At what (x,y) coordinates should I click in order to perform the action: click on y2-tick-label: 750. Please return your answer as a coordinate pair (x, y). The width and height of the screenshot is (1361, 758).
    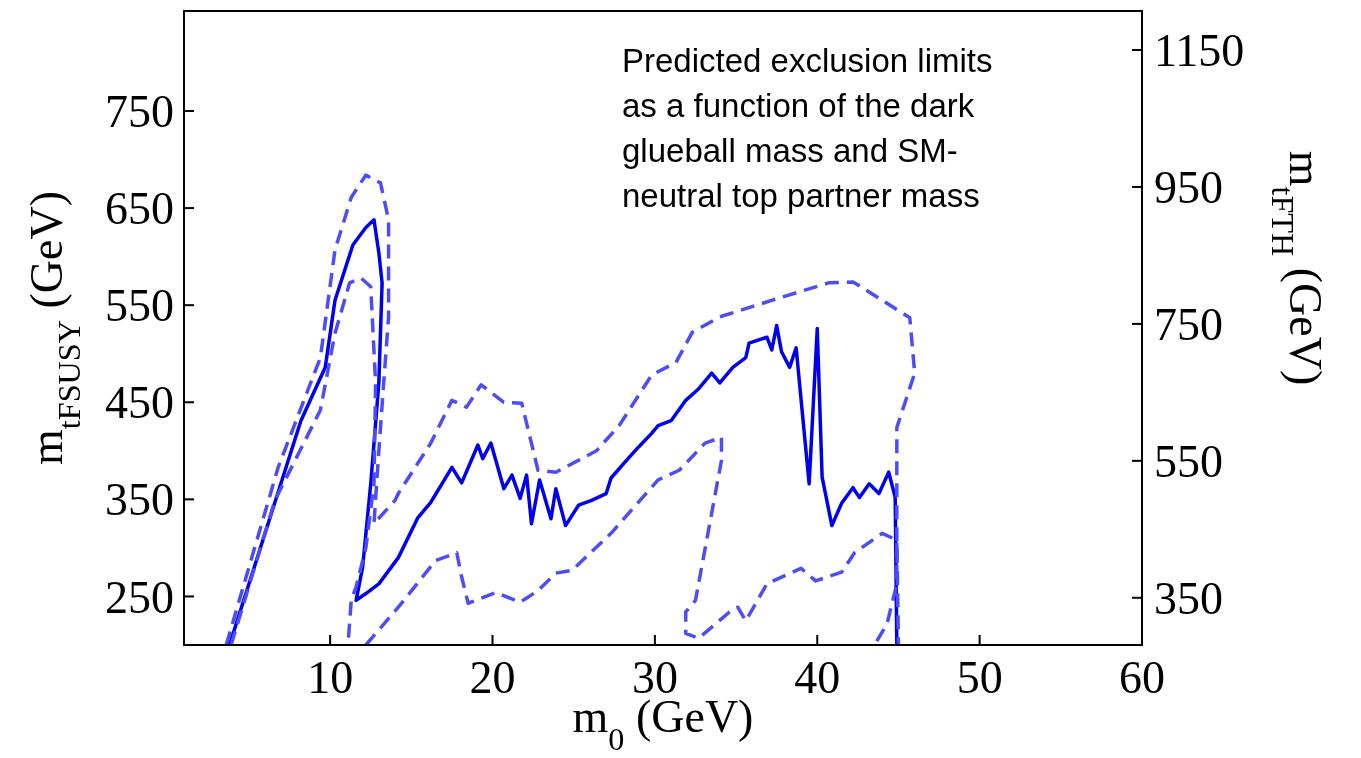
    Looking at the image, I should click on (1188, 324).